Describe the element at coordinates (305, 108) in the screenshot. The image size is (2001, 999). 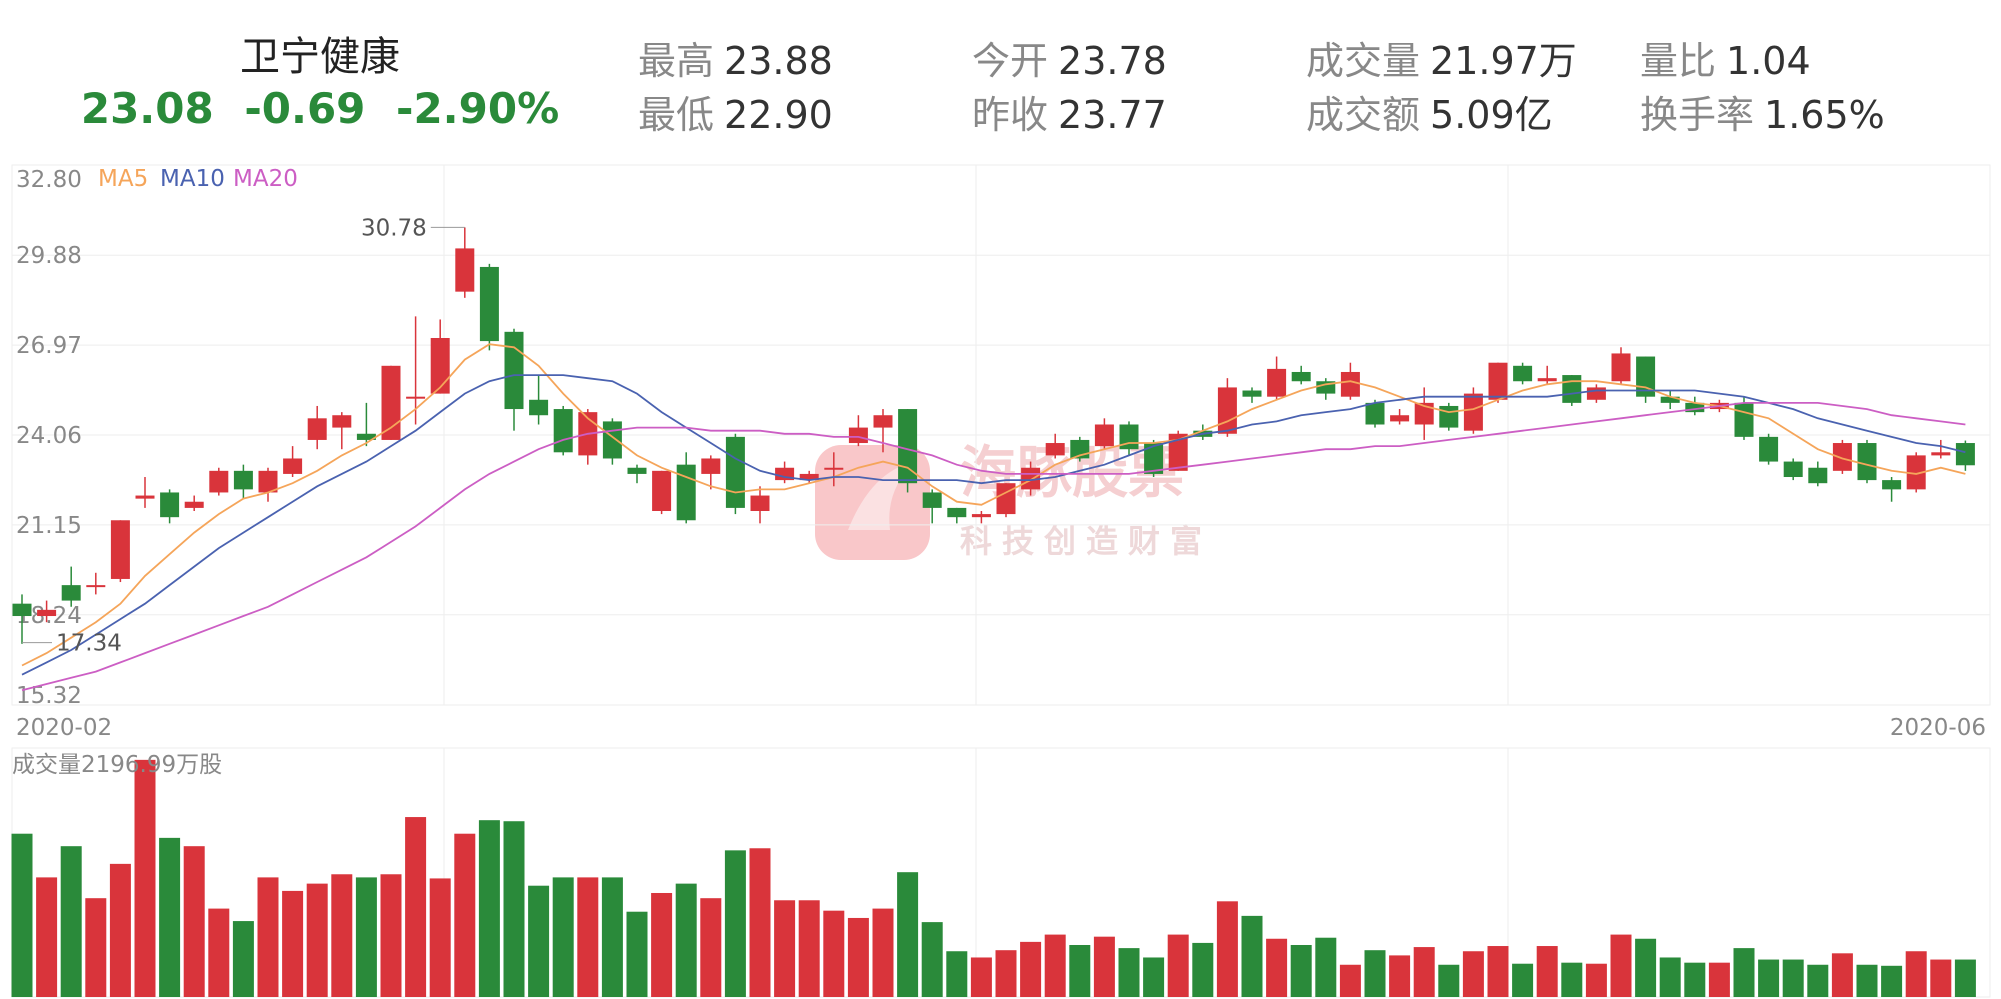
I see `price-change: -0.69` at that location.